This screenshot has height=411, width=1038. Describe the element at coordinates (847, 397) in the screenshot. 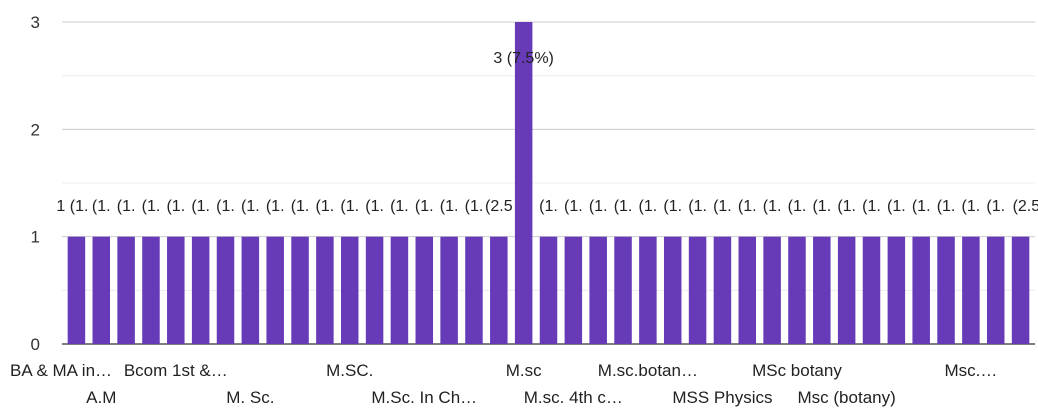

I see `x-category-label: Msc (botany)` at that location.